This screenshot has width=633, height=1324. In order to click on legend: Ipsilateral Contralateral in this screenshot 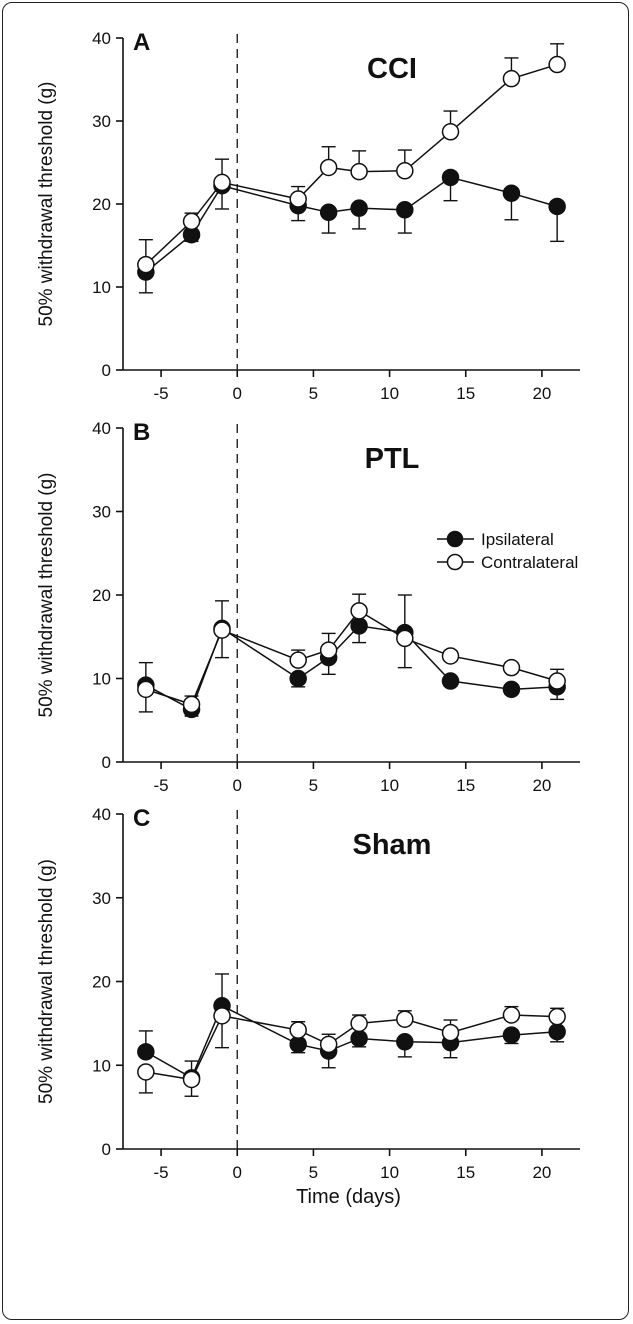, I will do `click(507, 551)`.